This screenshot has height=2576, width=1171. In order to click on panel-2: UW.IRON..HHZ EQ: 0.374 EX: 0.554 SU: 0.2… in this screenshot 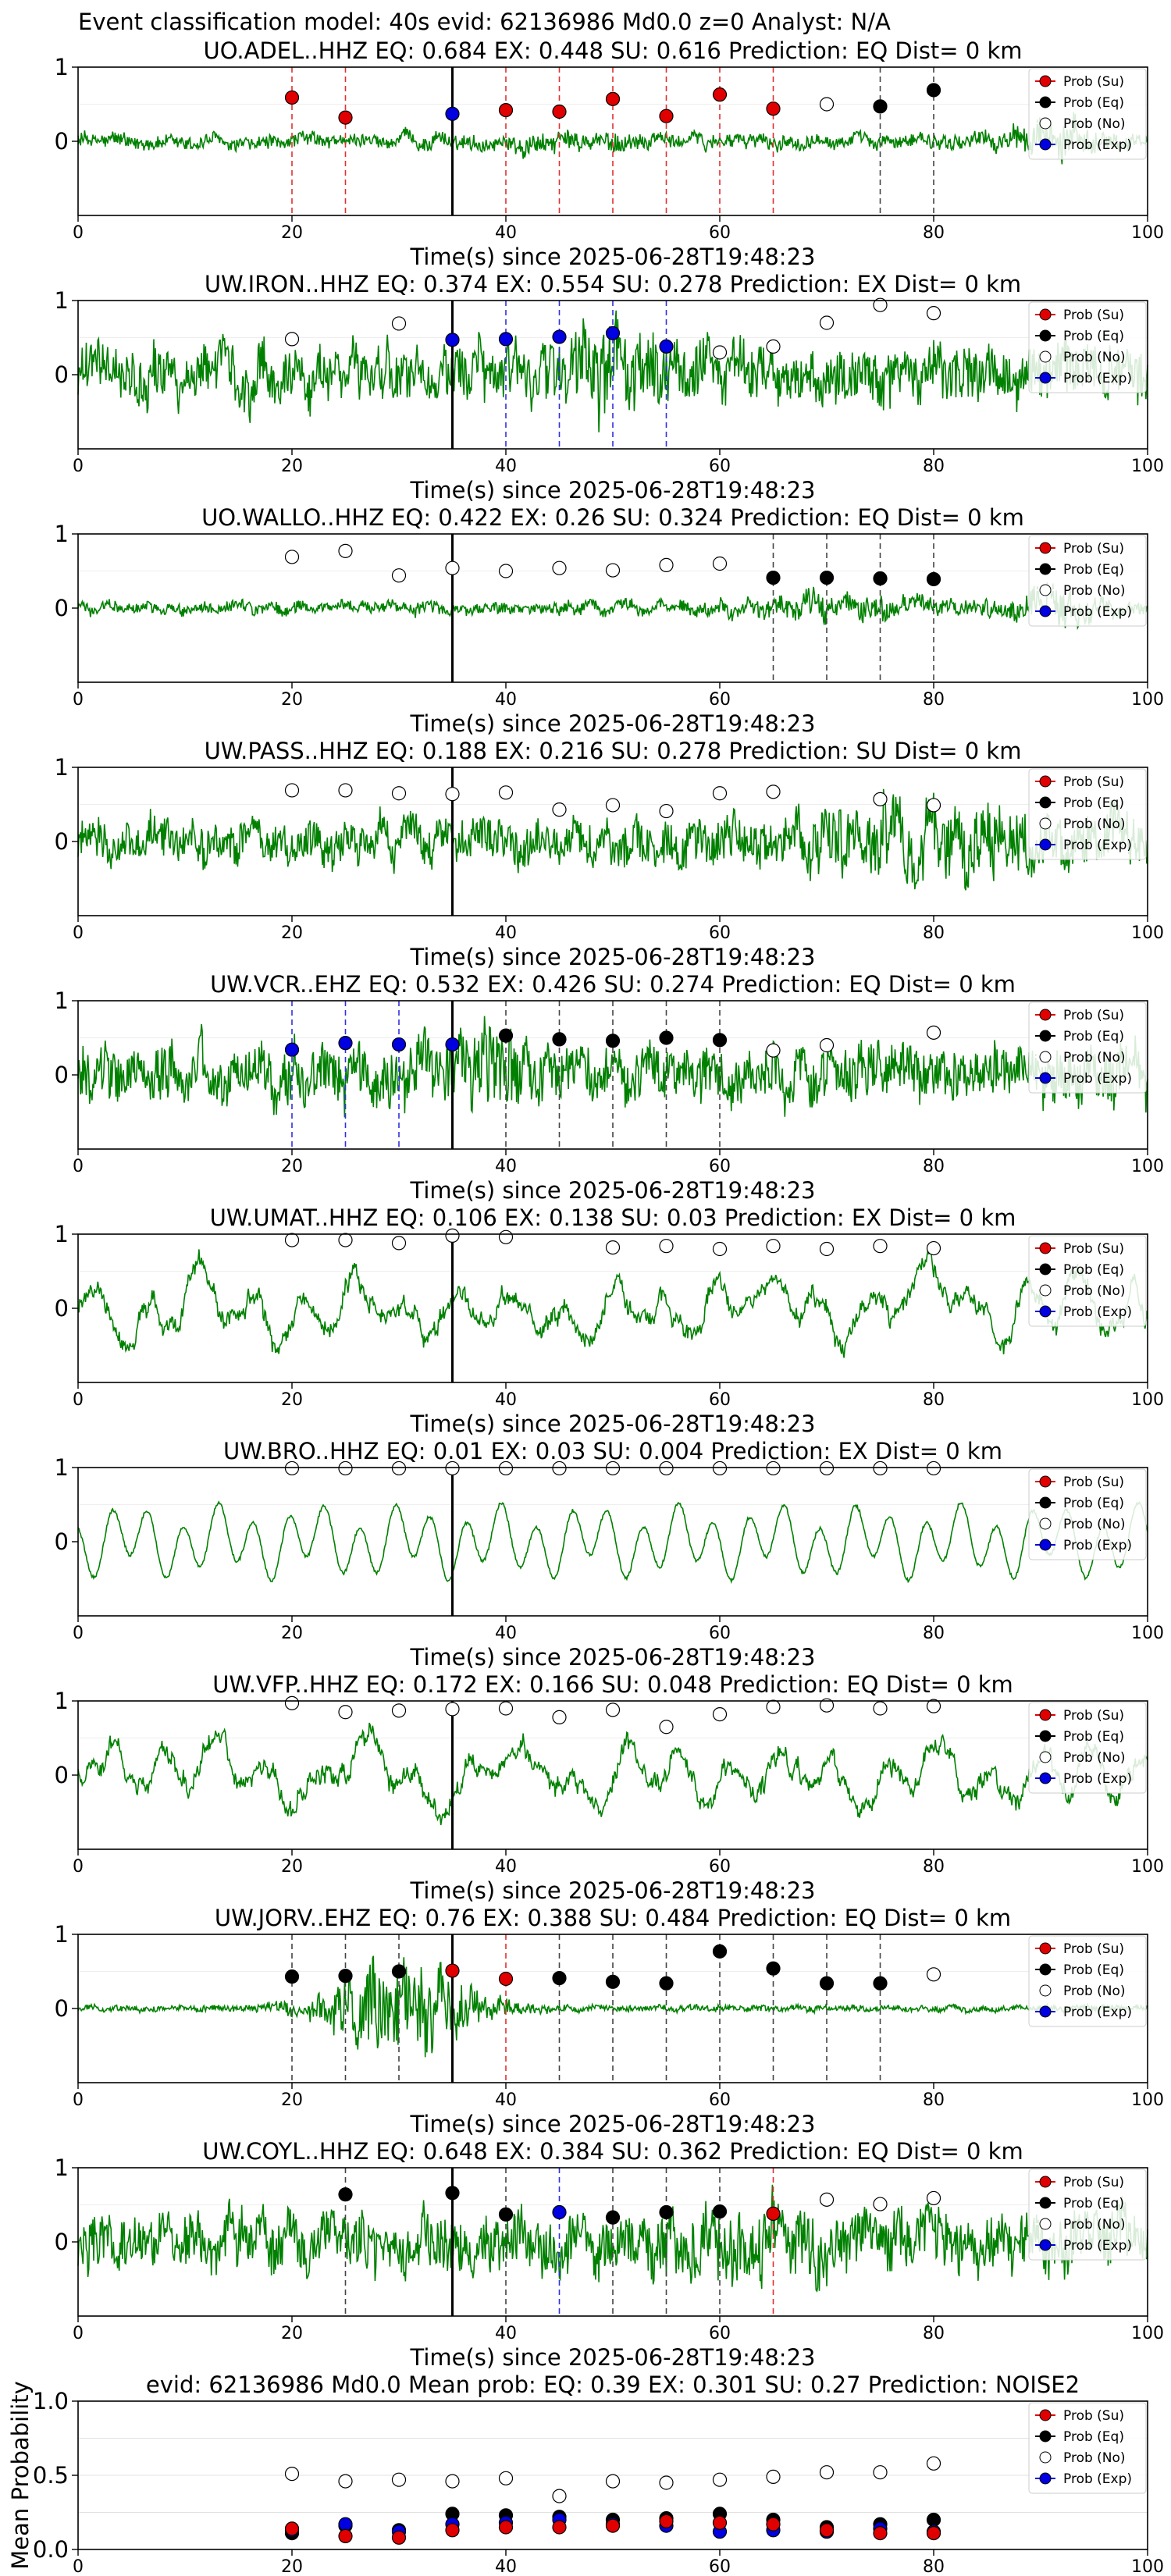, I will do `click(609, 387)`.